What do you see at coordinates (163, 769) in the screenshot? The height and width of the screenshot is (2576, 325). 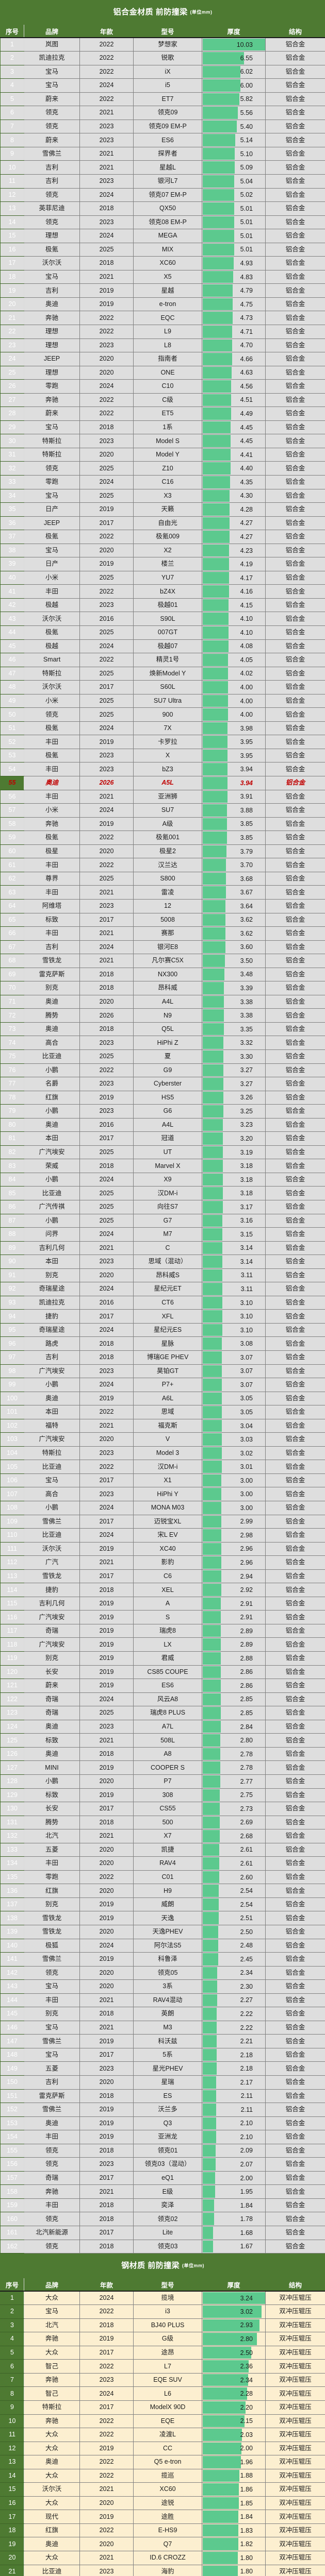 I see `table-row: 54 丰田 2023 bZ3 3.94 铝合金` at bounding box center [163, 769].